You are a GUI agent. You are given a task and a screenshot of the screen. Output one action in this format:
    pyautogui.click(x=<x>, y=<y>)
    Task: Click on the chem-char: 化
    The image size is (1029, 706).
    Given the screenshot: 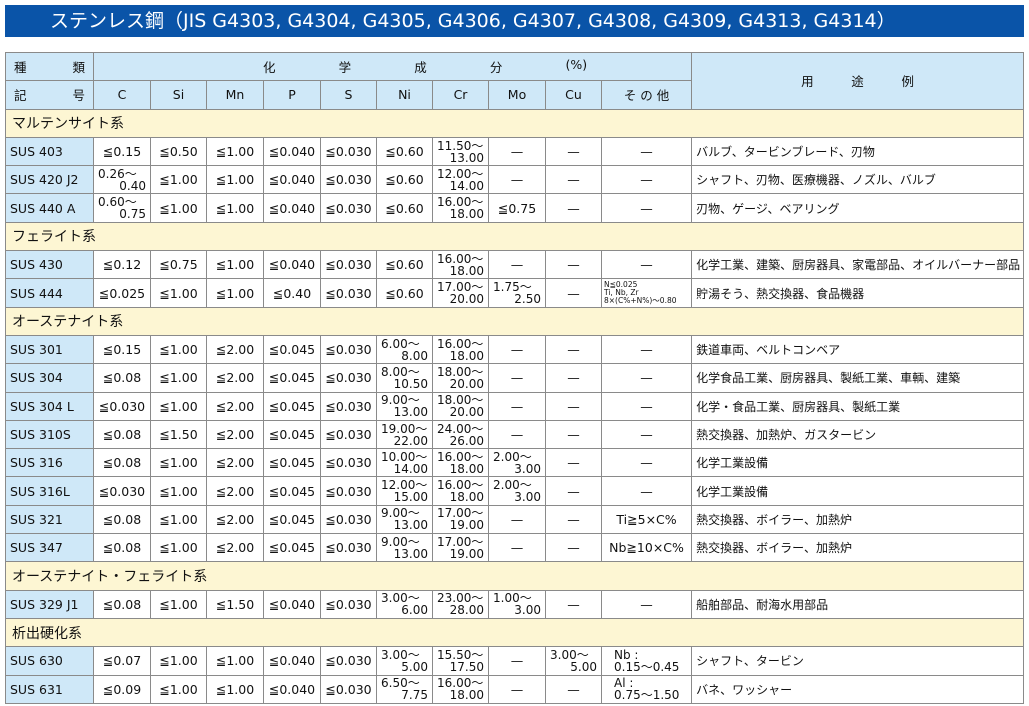 What is the action you would take?
    pyautogui.click(x=269, y=68)
    